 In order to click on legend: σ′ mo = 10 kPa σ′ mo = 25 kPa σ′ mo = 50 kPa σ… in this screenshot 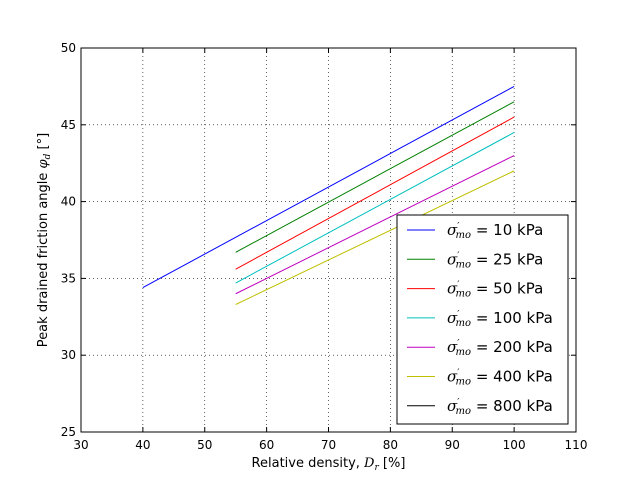, I will do `click(482, 319)`.